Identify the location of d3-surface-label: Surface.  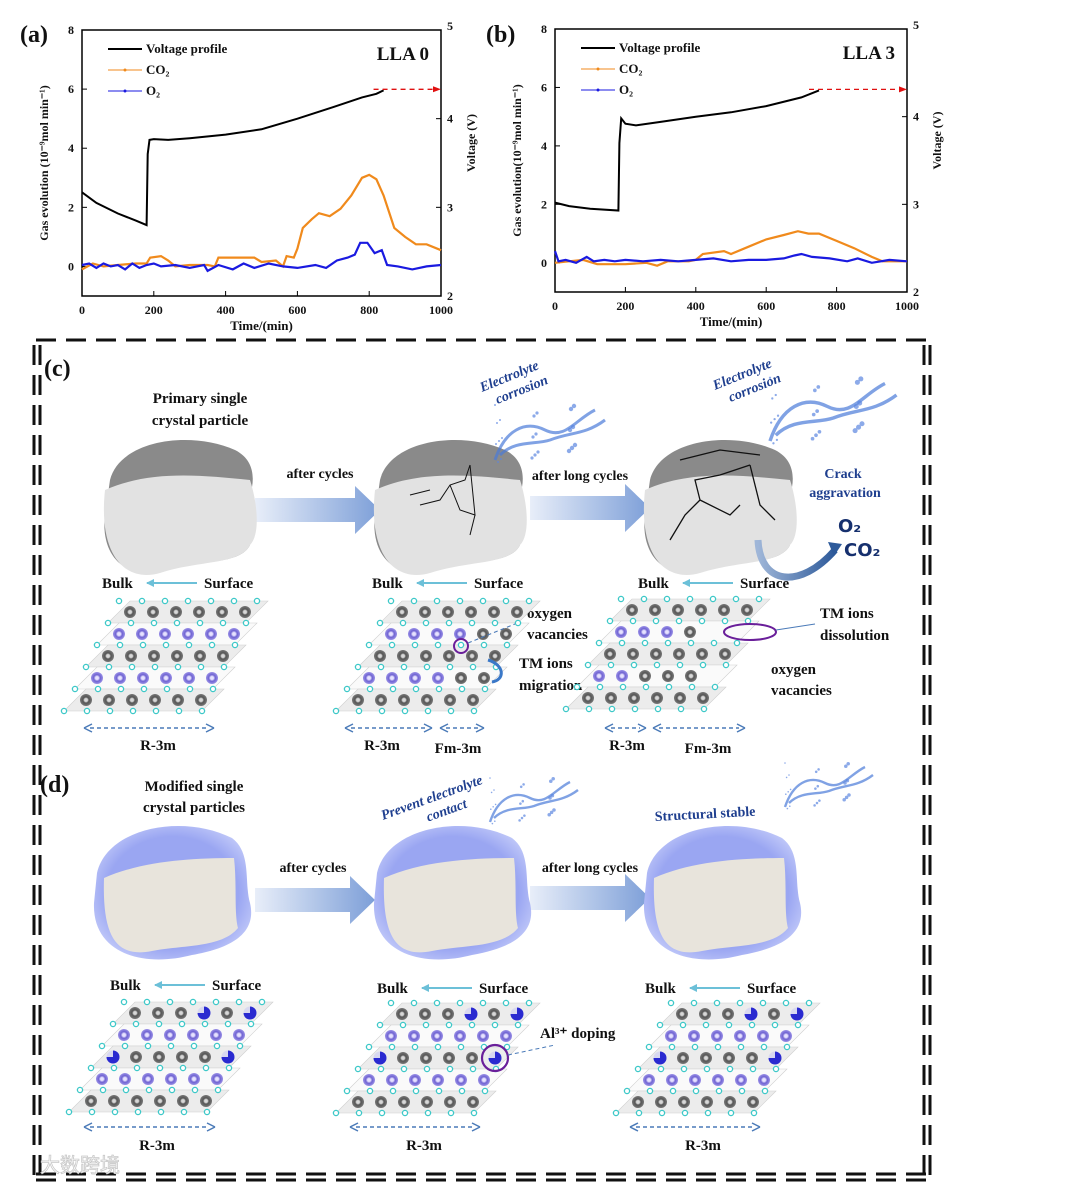
(771, 989).